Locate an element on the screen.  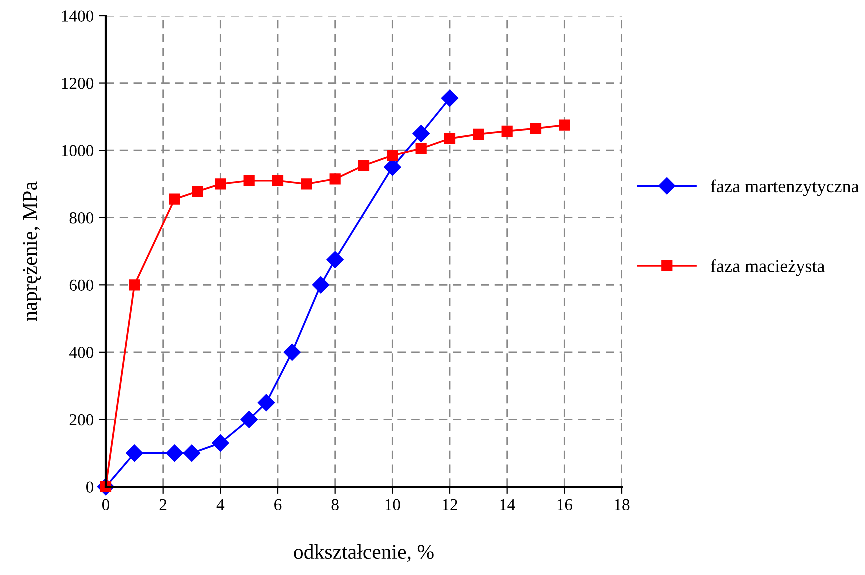
x-tick-label: 18 is located at coordinates (622, 505).